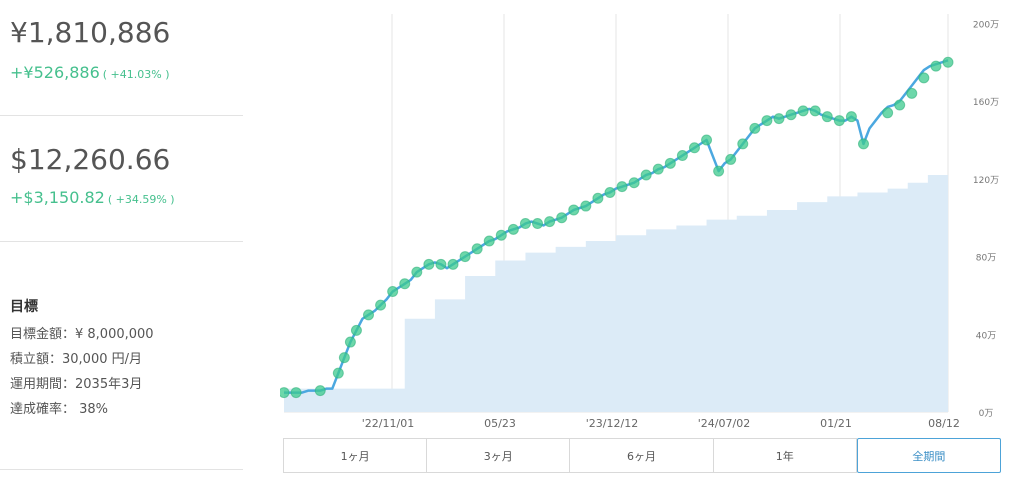 Image resolution: width=1024 pixels, height=479 pixels. Describe the element at coordinates (785, 455) in the screenshot. I see `range-button-1y: 1年` at that location.